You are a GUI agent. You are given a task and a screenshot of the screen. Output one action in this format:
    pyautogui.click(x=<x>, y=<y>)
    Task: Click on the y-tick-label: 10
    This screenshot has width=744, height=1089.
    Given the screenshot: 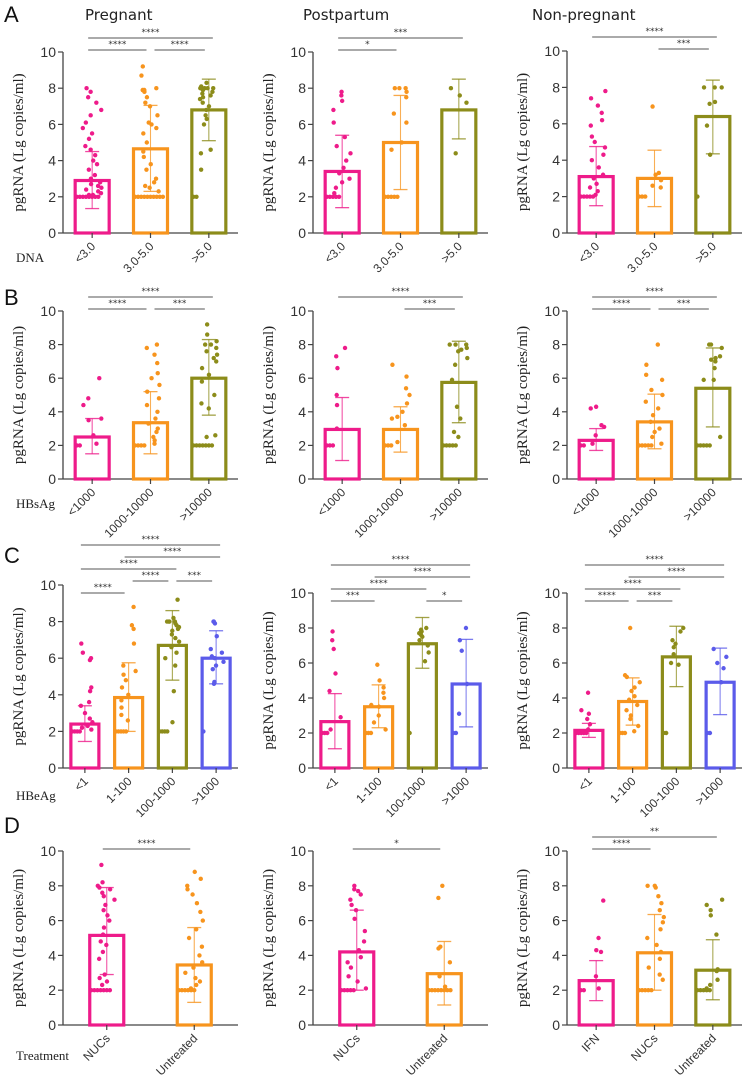 What is the action you would take?
    pyautogui.click(x=298, y=851)
    